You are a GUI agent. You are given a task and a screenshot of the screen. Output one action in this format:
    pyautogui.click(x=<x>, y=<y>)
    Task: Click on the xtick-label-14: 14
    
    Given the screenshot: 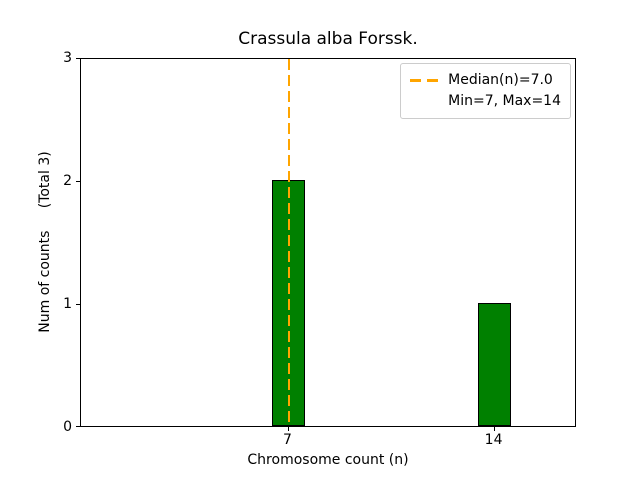 What is the action you would take?
    pyautogui.click(x=493, y=440)
    